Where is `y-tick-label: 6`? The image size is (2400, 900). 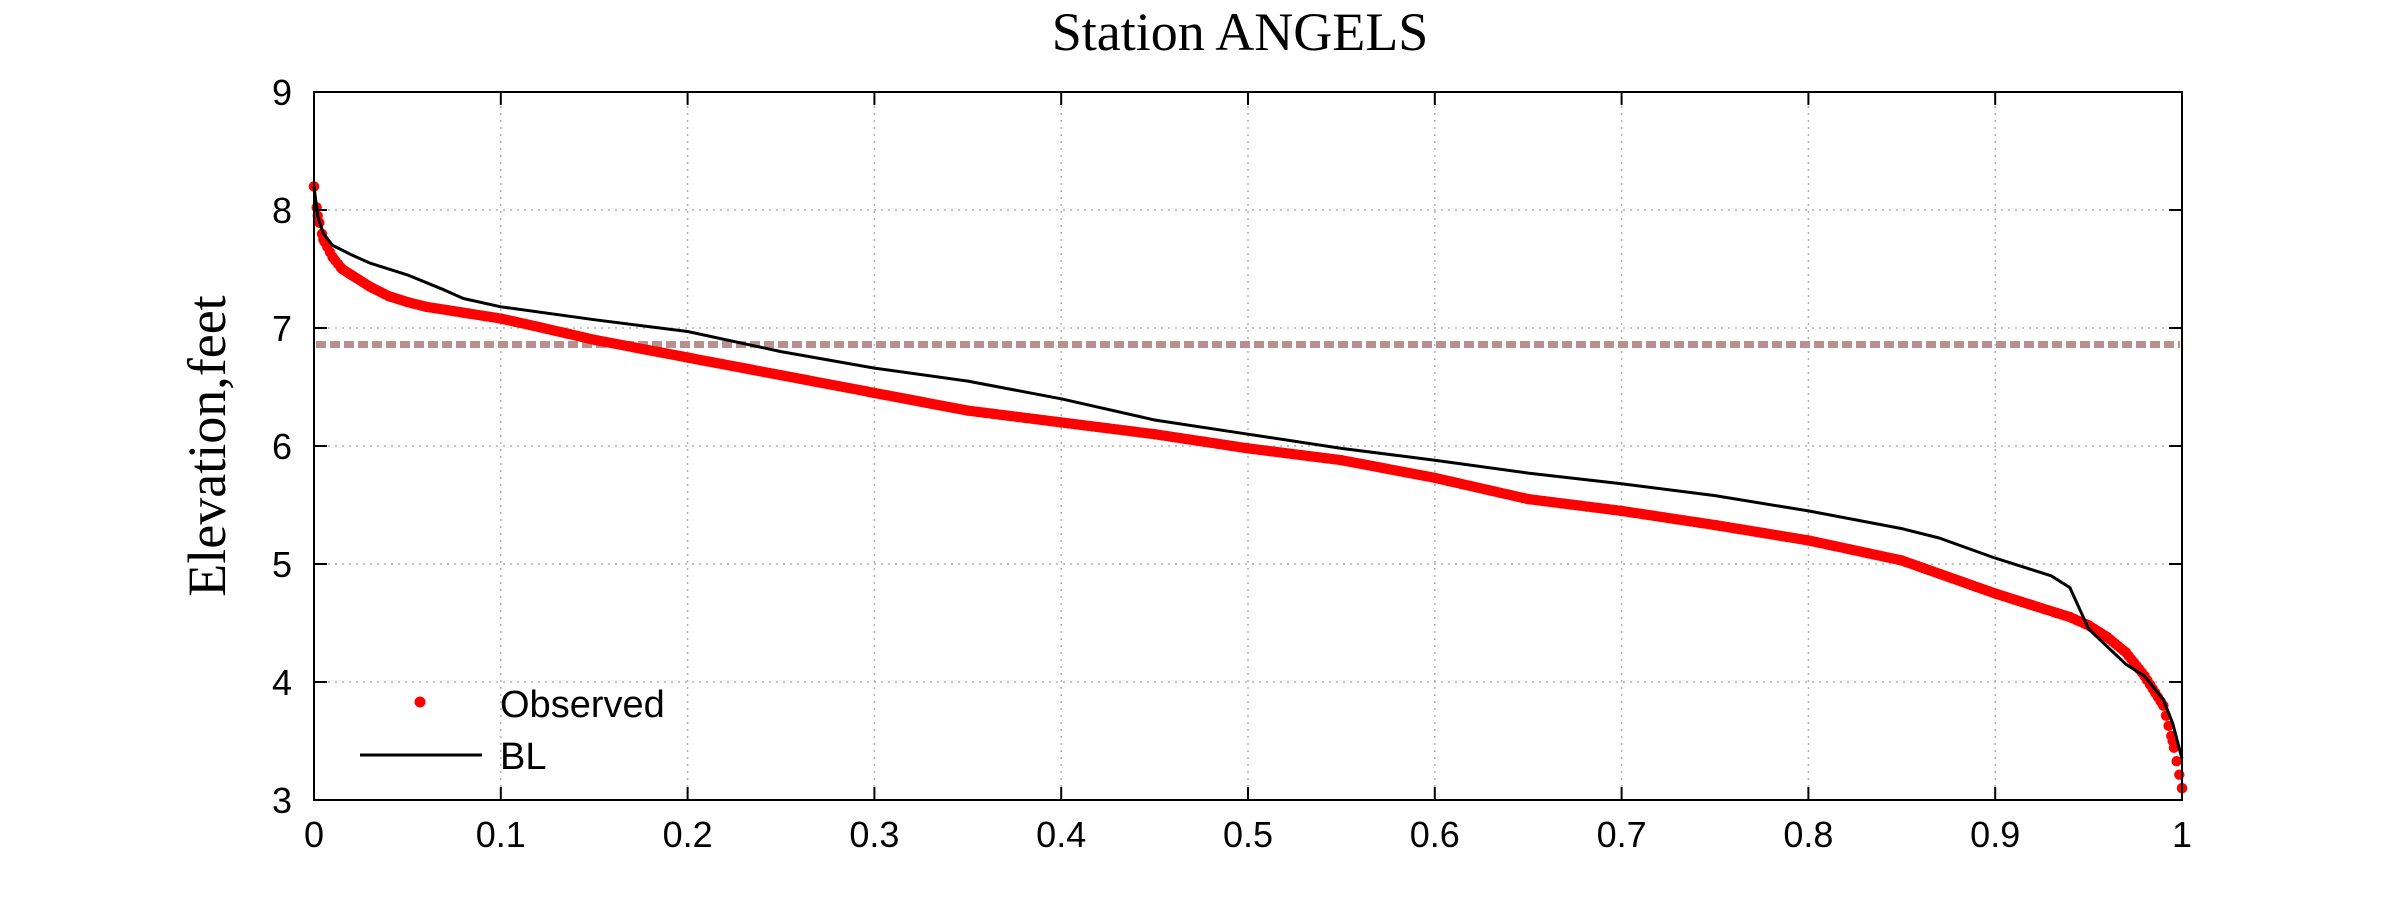
y-tick-label: 6 is located at coordinates (282, 446).